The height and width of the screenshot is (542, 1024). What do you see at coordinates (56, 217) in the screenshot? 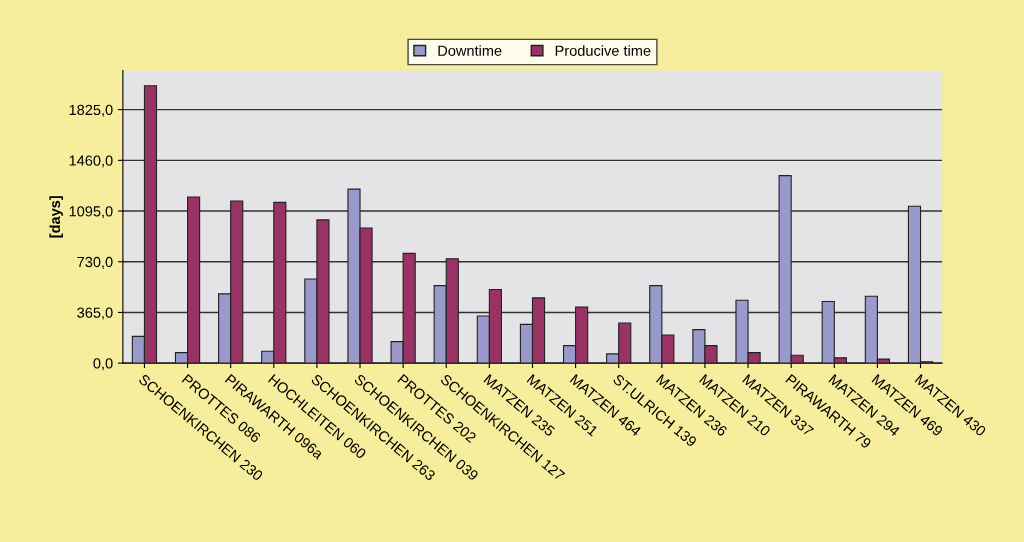
I see `y-axis-title: [days]` at bounding box center [56, 217].